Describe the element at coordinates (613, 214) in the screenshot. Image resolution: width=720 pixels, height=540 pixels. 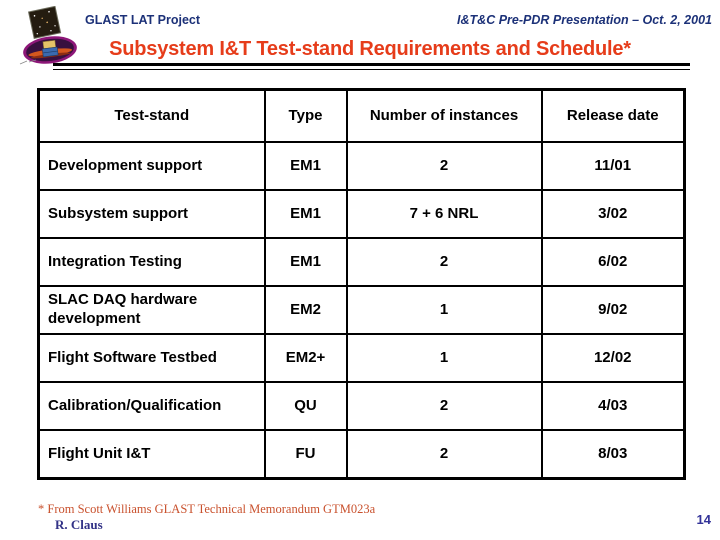
I see `cell-release-date: 3/02` at that location.